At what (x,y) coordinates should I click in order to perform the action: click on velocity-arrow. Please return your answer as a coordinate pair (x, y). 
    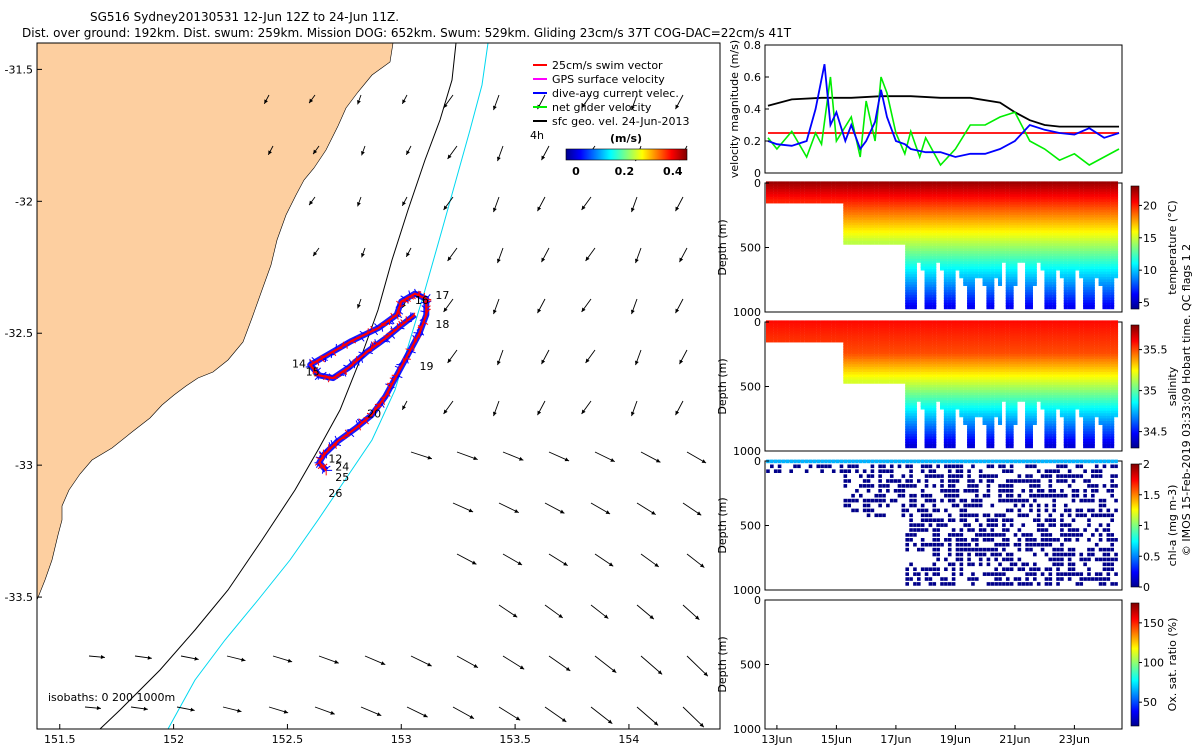
    Looking at the image, I should click on (509, 713).